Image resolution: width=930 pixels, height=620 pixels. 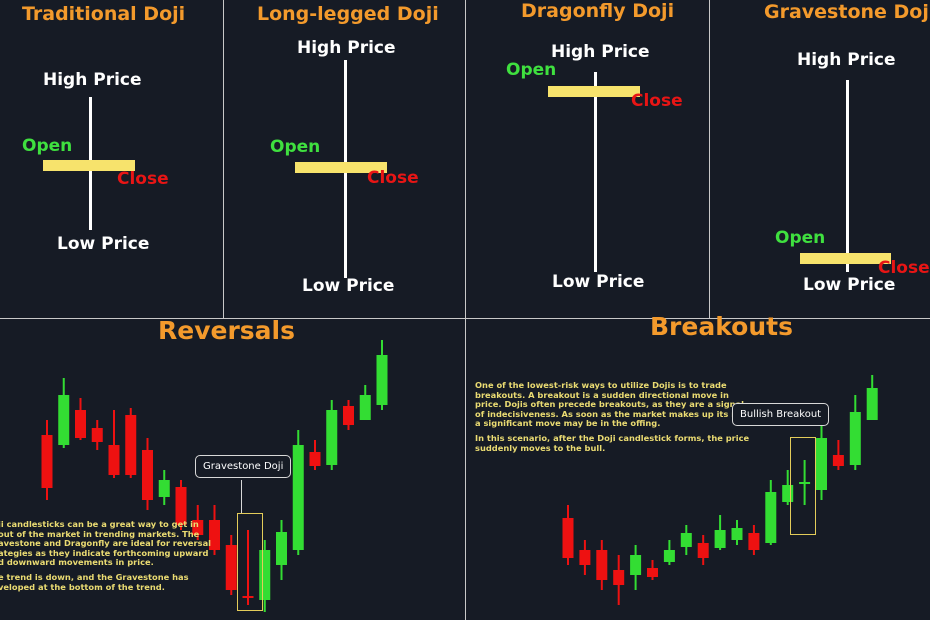 What do you see at coordinates (568, 423) in the screenshot?
I see `text-line: a significant move may be in the offing.` at bounding box center [568, 423].